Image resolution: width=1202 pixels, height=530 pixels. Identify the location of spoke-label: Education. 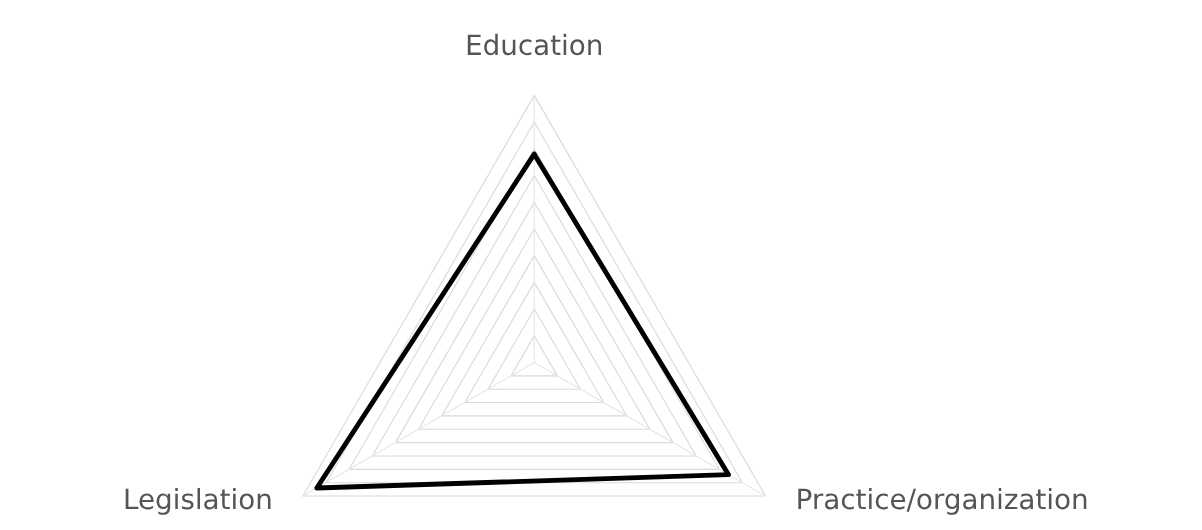
(534, 44).